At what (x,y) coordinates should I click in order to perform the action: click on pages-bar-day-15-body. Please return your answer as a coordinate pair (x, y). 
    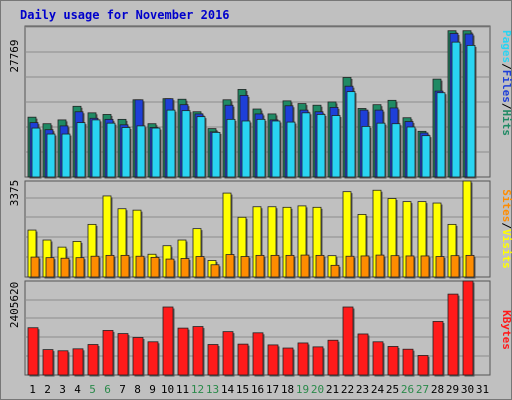
    Looking at the image, I should click on (246, 149).